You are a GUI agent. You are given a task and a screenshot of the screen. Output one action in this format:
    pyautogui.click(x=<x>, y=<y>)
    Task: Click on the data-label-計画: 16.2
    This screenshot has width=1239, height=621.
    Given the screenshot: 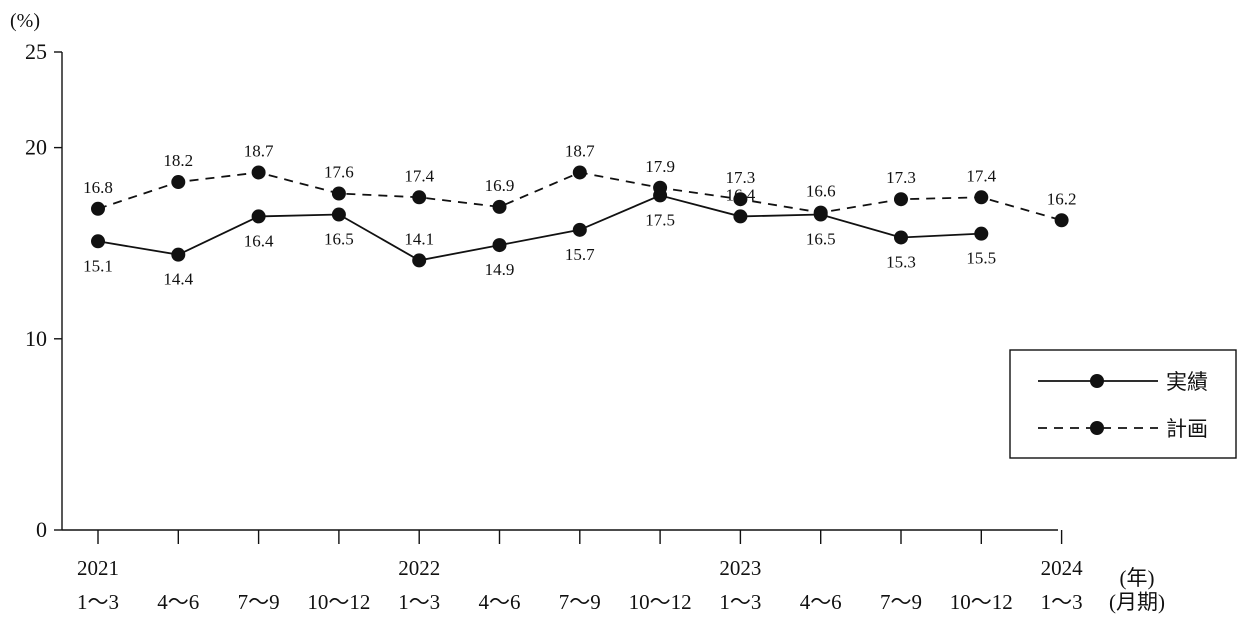 What is the action you would take?
    pyautogui.click(x=1062, y=198)
    